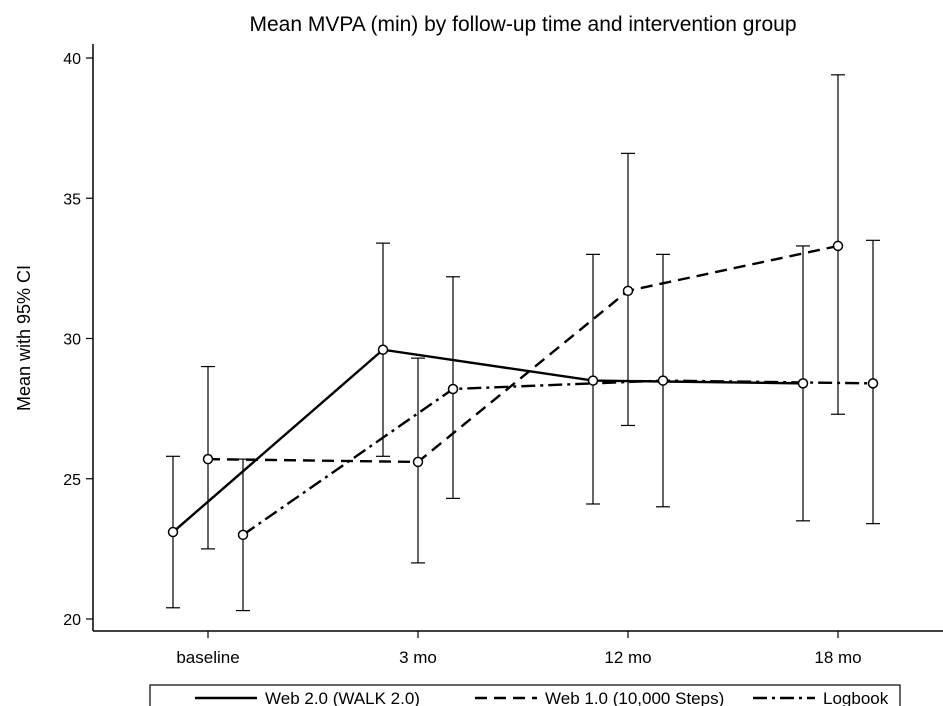  I want to click on legend-label: Web 2.0 (WALK 2.0), so click(342, 697).